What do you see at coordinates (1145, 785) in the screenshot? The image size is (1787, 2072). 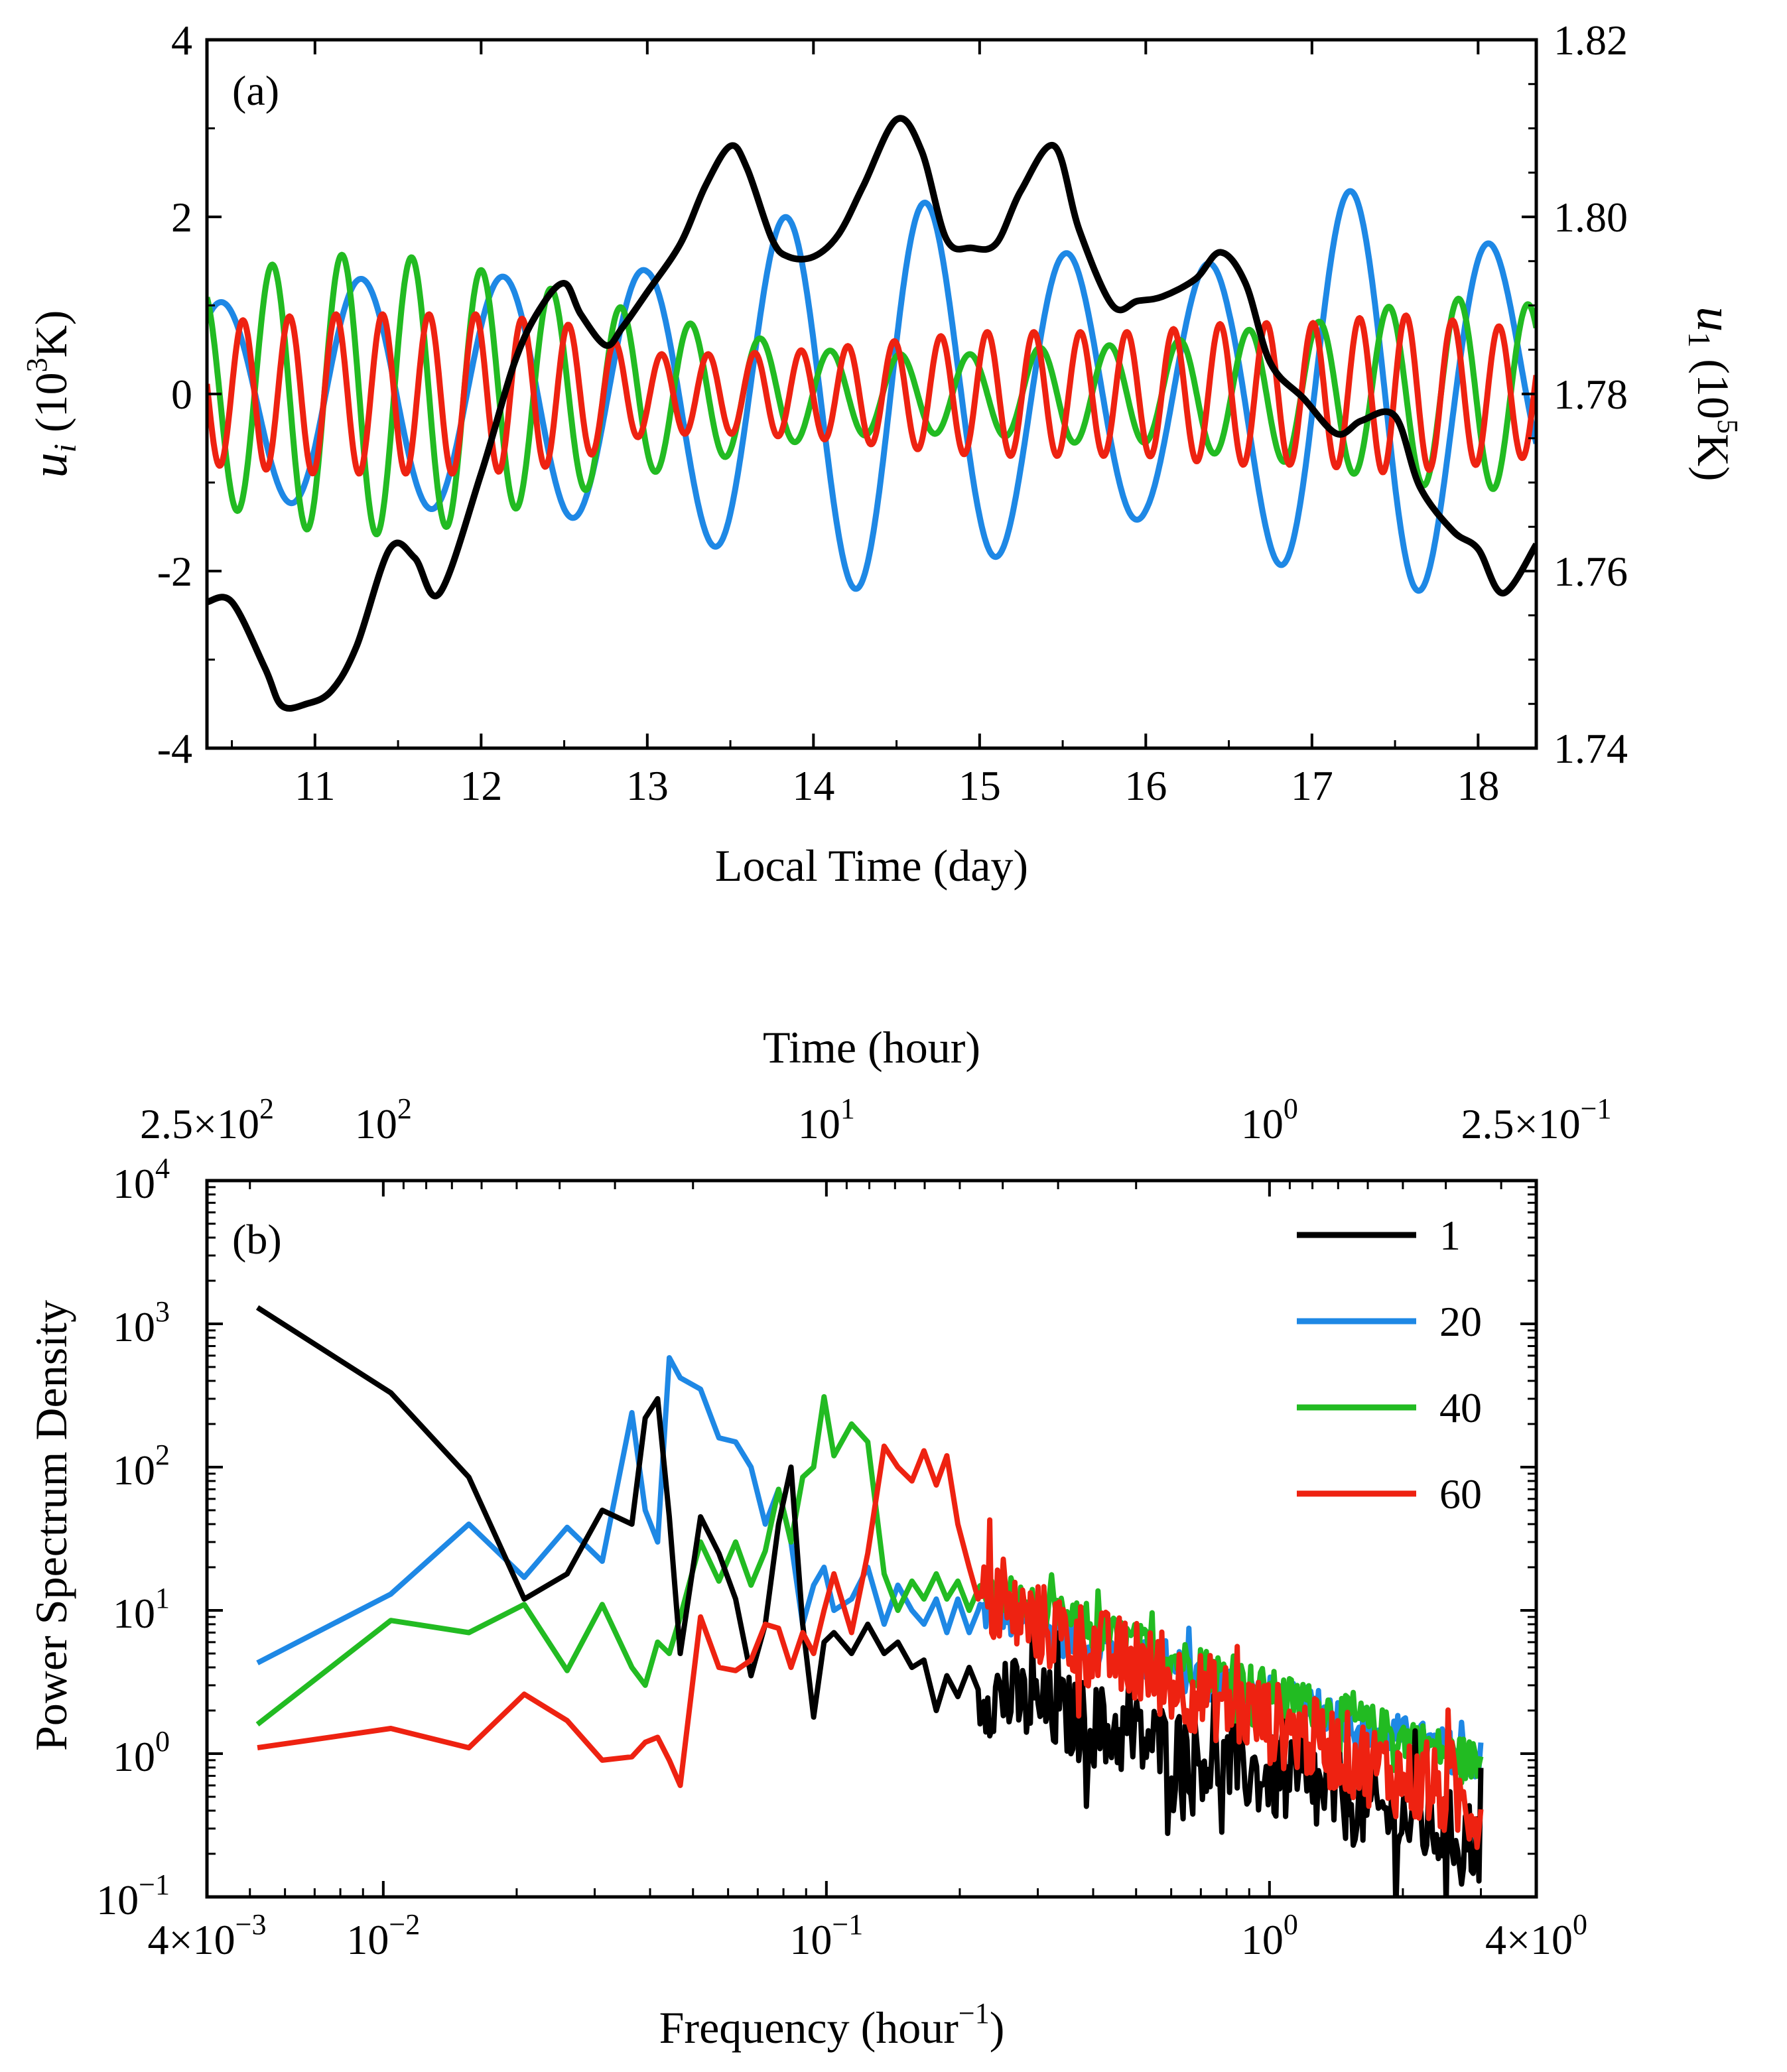 I see `x-tick-label: 16` at bounding box center [1145, 785].